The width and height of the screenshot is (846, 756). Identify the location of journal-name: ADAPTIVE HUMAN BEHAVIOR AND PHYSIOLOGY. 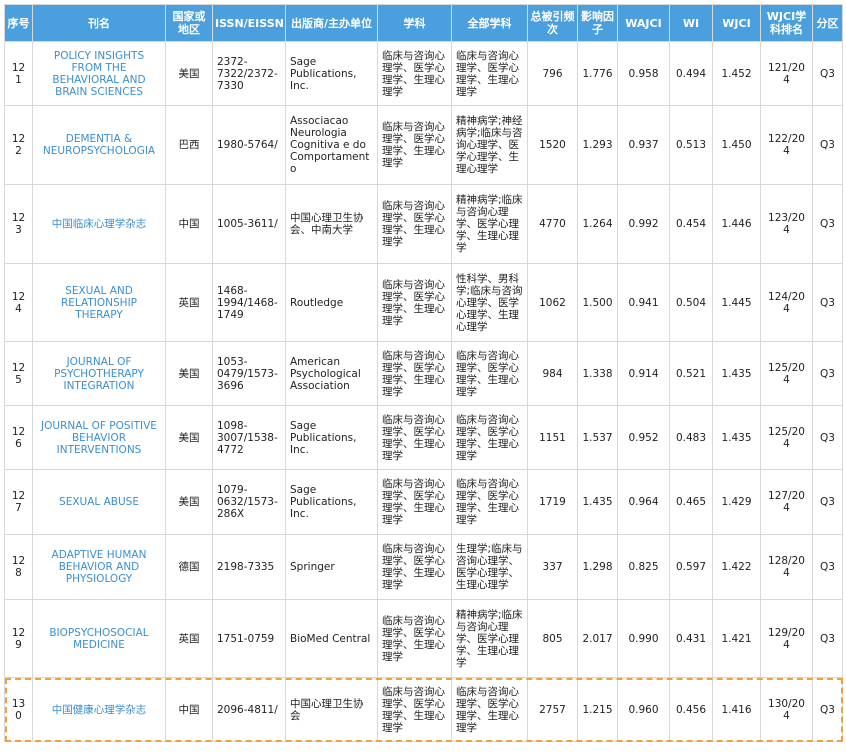
(99, 567).